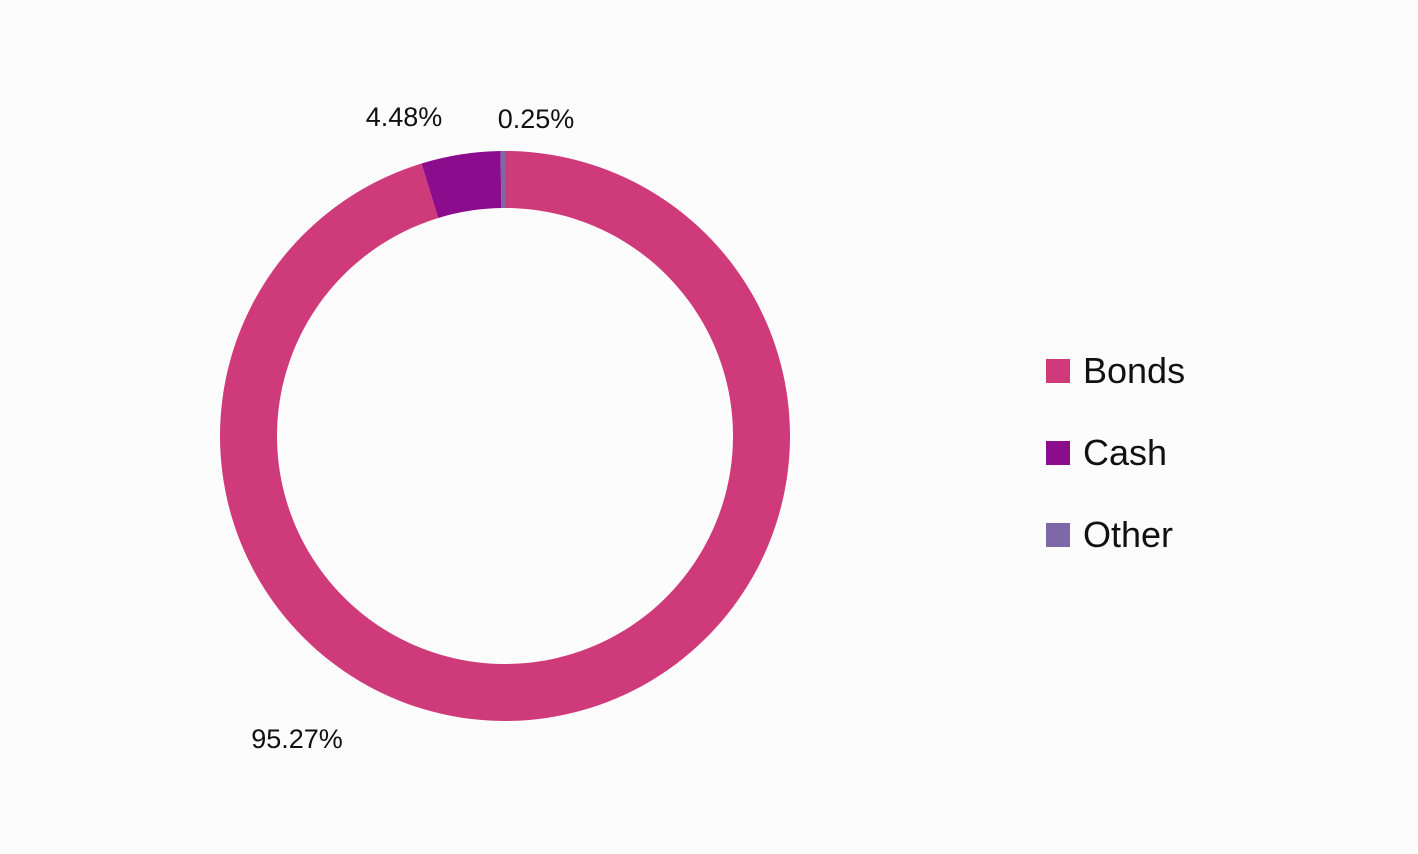 The height and width of the screenshot is (854, 1418). What do you see at coordinates (1058, 453) in the screenshot?
I see `legend-swatch-cash` at bounding box center [1058, 453].